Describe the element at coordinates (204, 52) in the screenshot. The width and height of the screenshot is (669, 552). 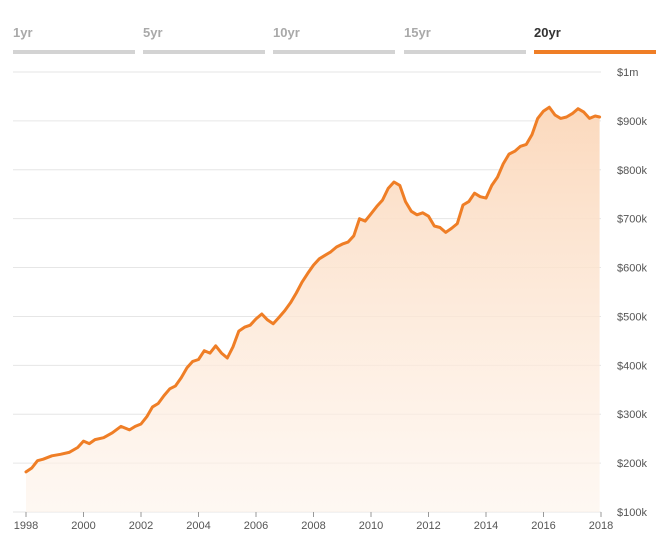
I see `tab-5yr-underline` at that location.